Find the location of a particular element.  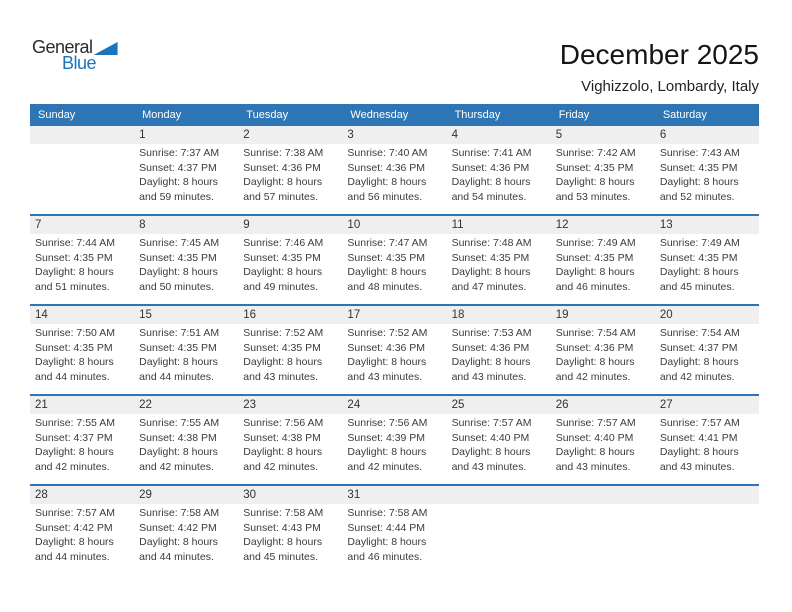

sun-info-line: and 57 minutes. is located at coordinates (280, 197).